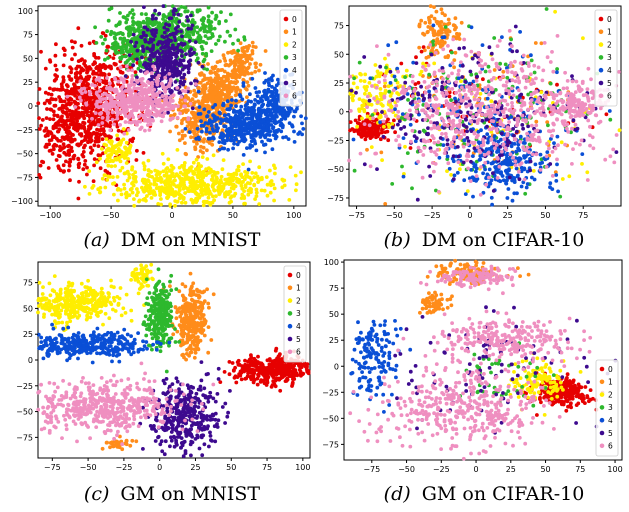  I want to click on y-tick-label: −75, so click(24, 177).